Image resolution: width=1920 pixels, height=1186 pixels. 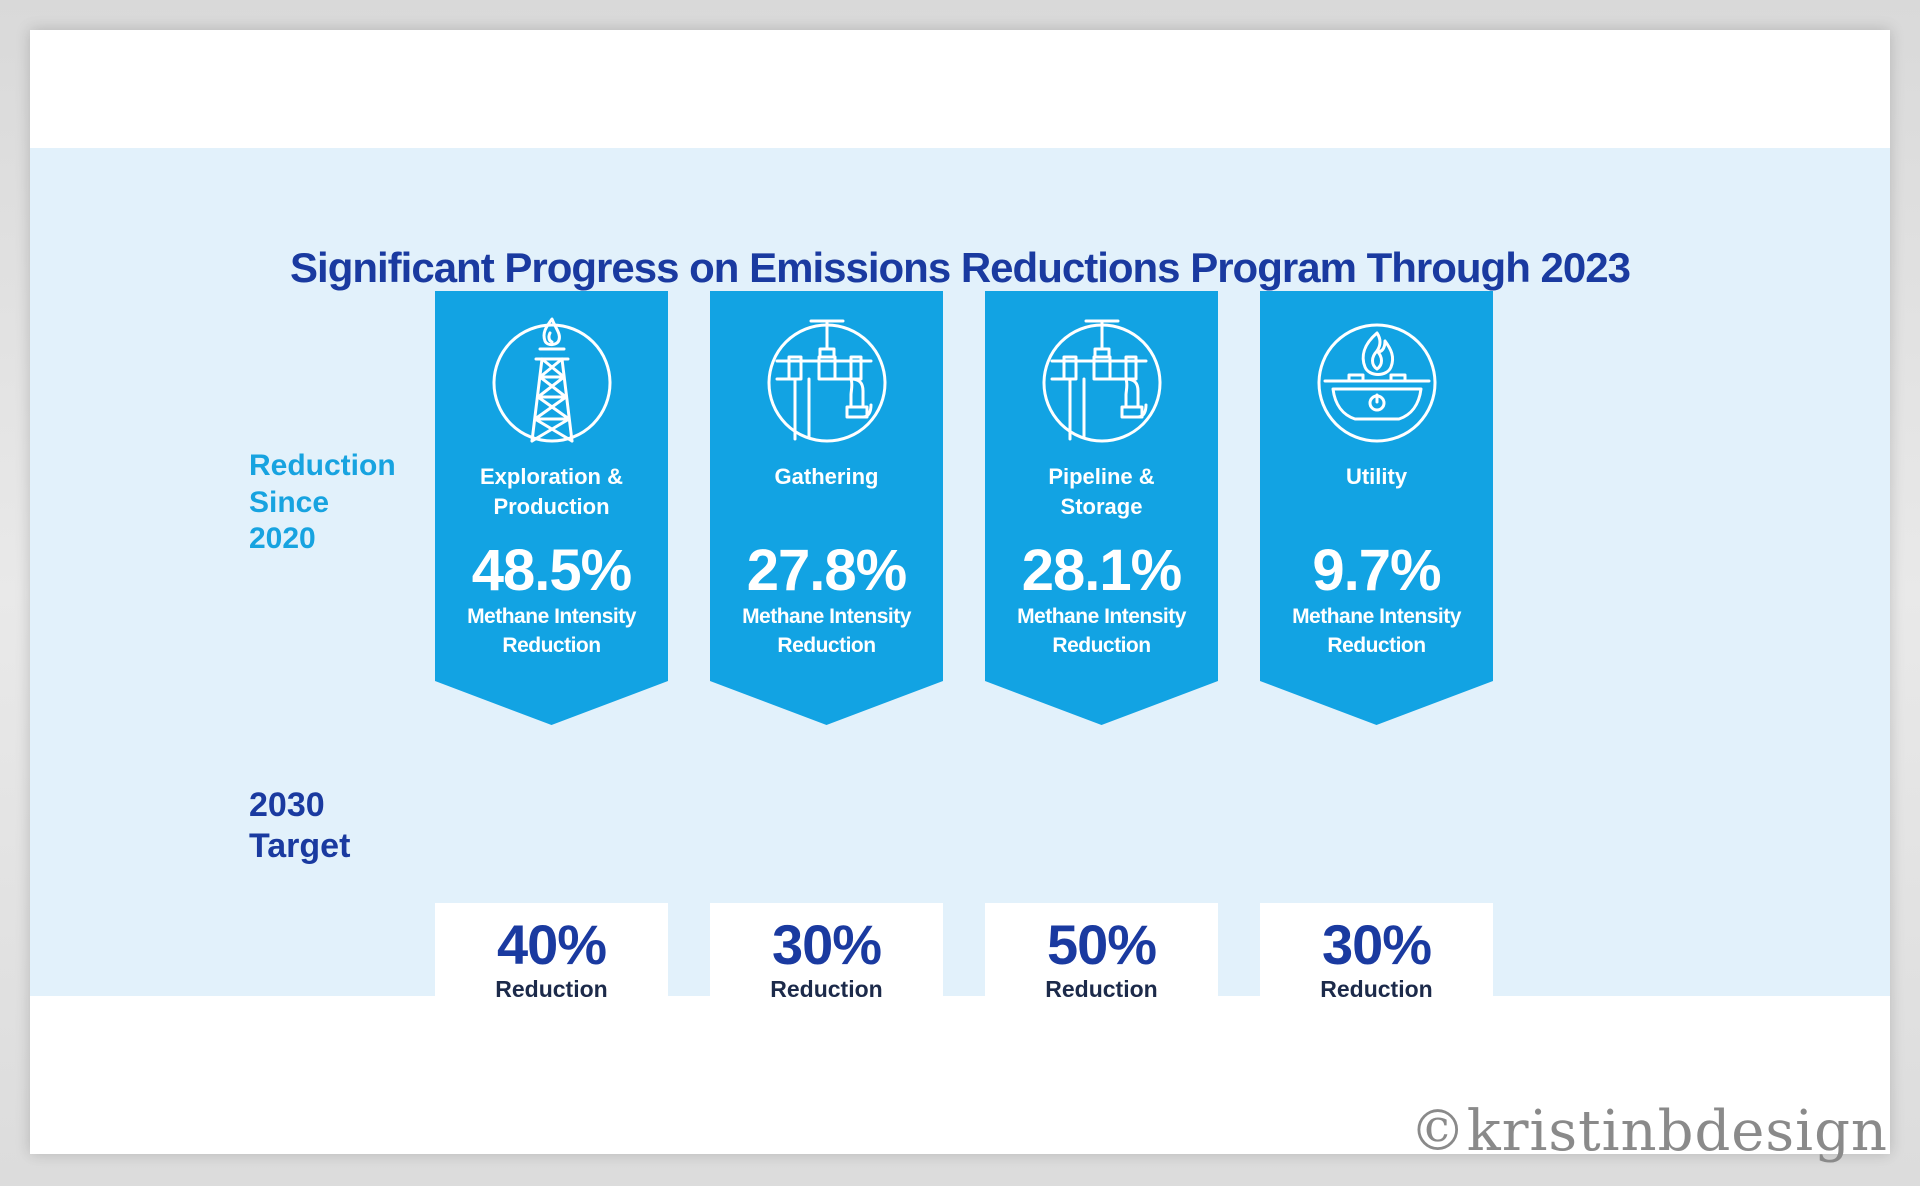 I want to click on reduction-value: 27.8%, so click(x=826, y=570).